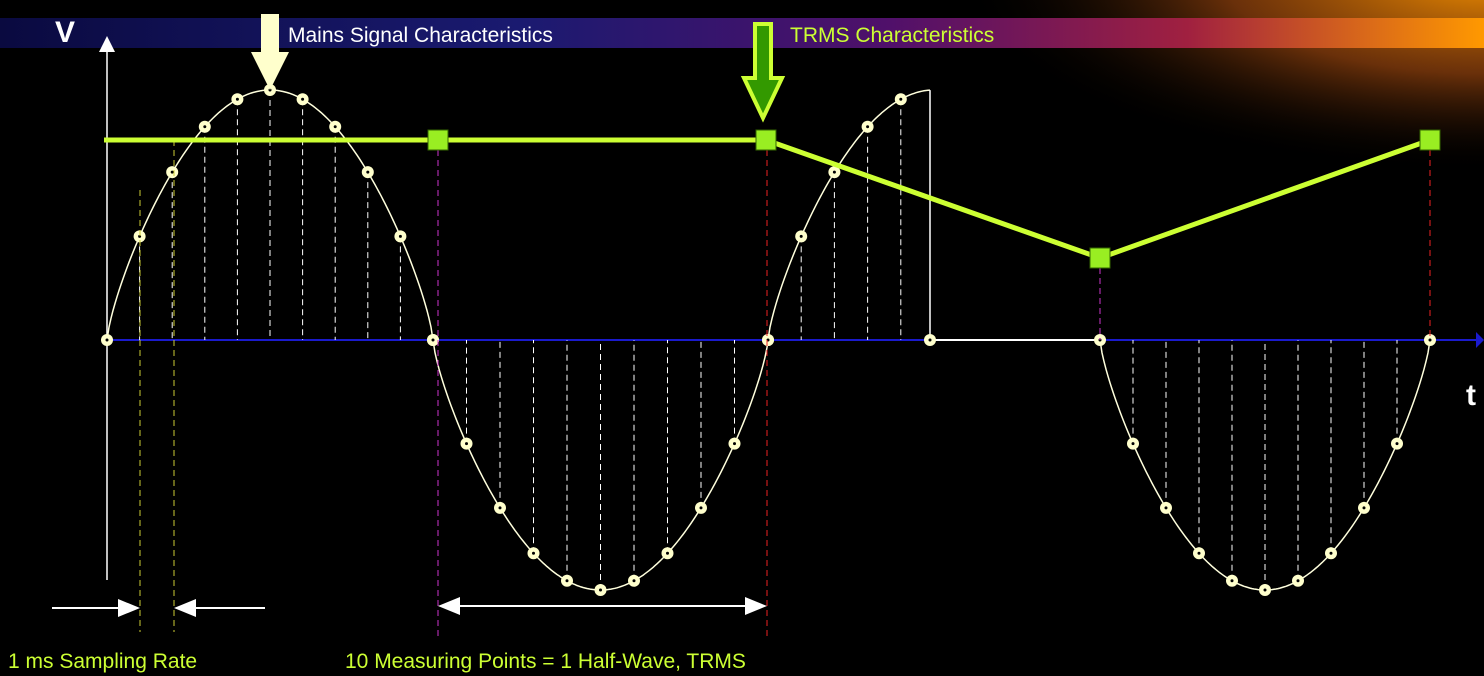  I want to click on sampling-label: 1 ms Sampling Rate, so click(102, 661).